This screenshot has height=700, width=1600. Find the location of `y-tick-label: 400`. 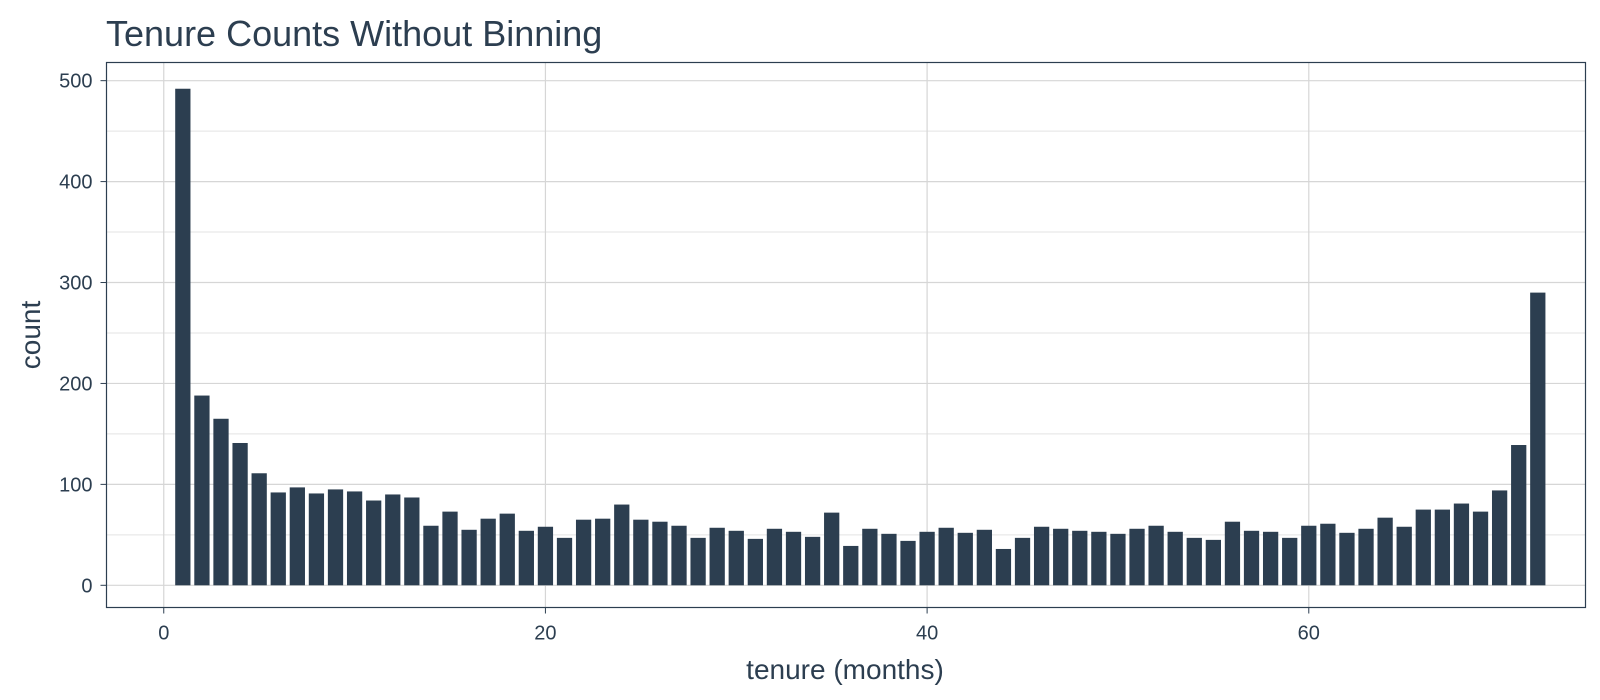

y-tick-label: 400 is located at coordinates (75, 183).